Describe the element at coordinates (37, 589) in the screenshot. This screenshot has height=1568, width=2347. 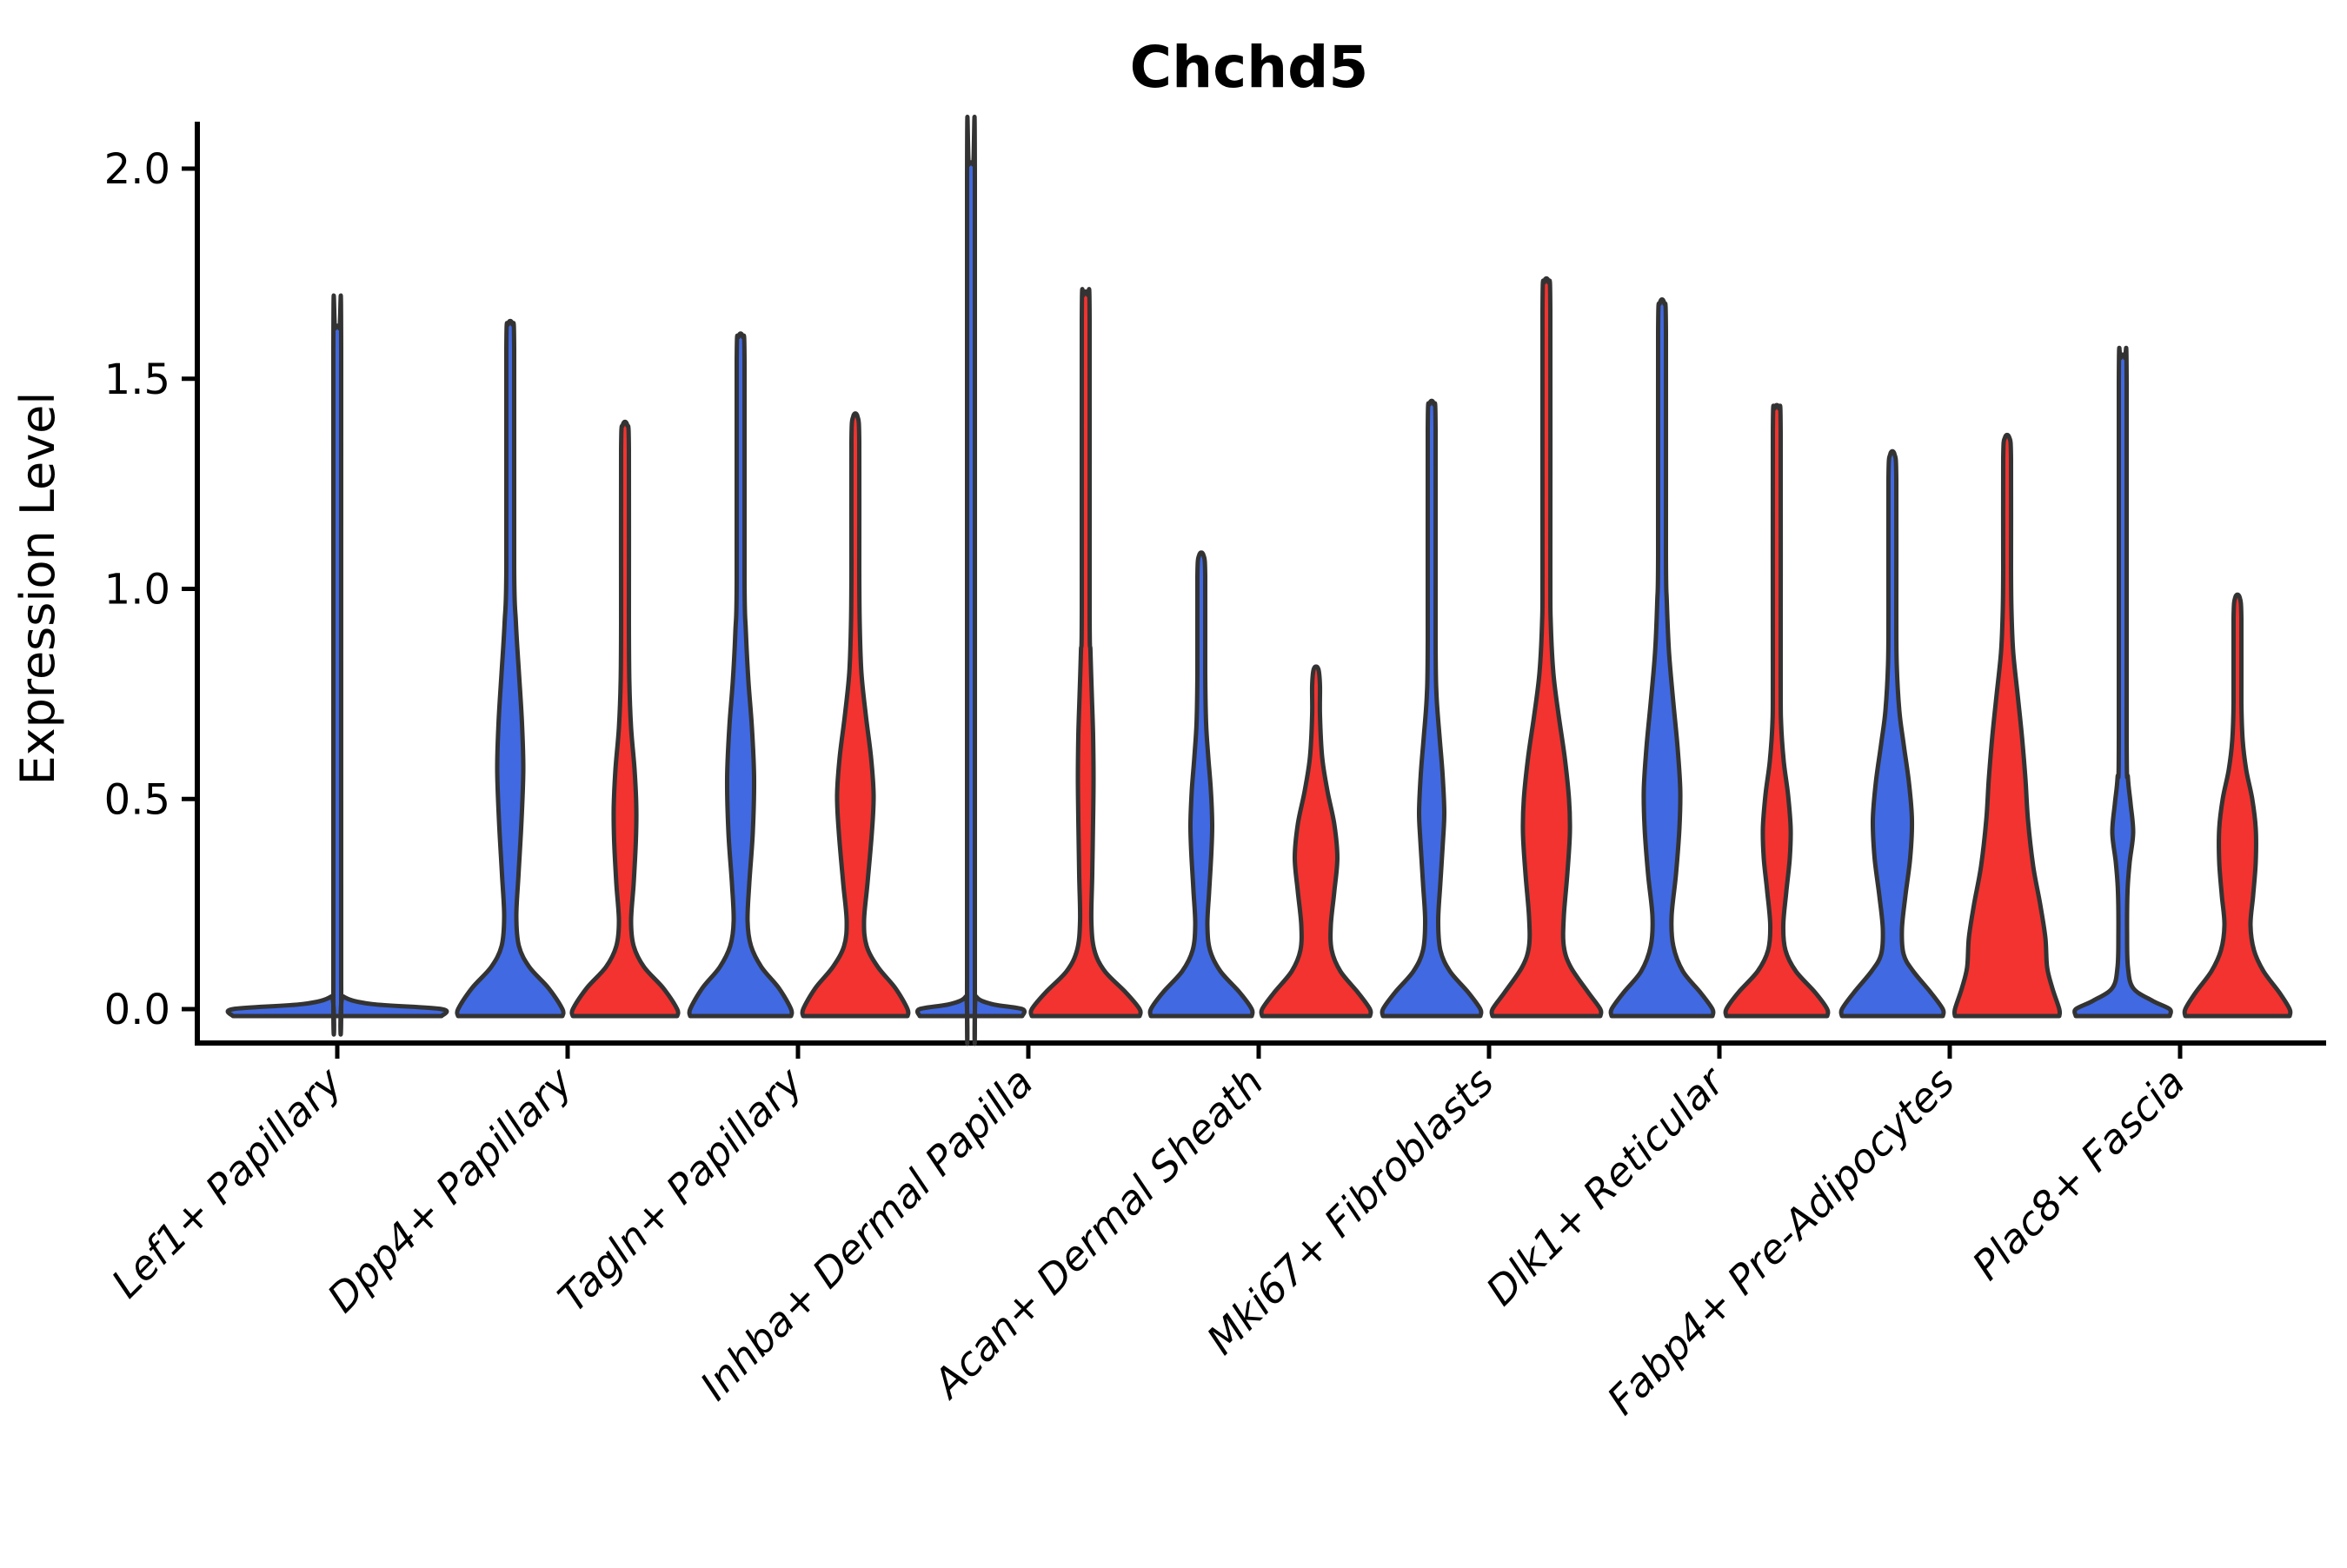
I see `y-axis-label: Expression Level` at that location.